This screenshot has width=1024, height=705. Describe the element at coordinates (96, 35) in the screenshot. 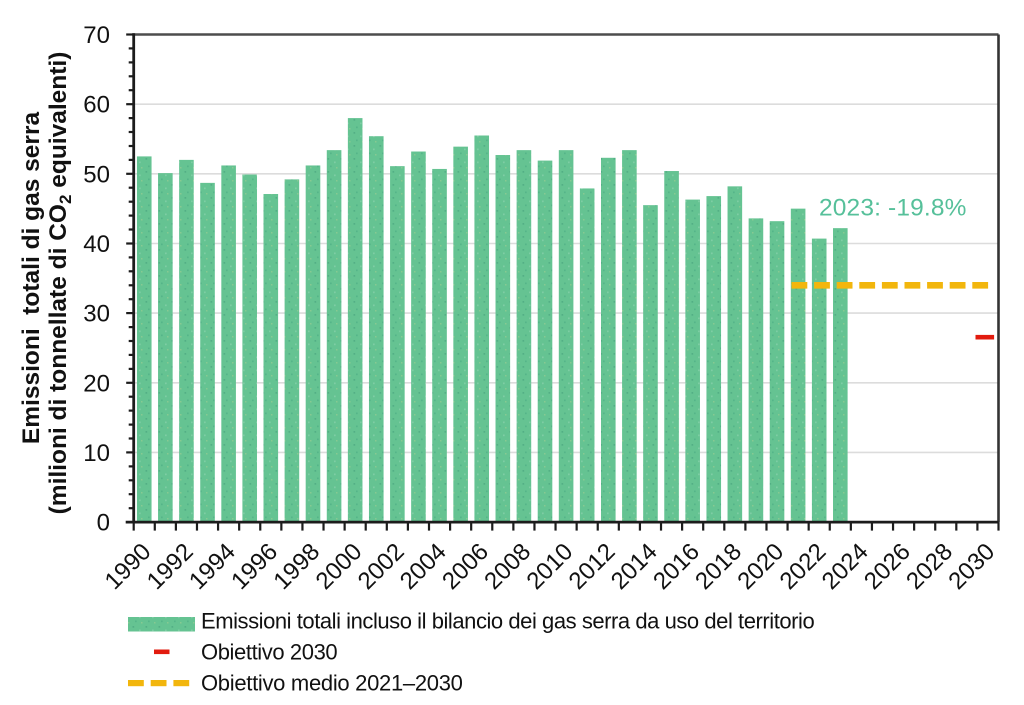

I see `svg-text: 70` at that location.